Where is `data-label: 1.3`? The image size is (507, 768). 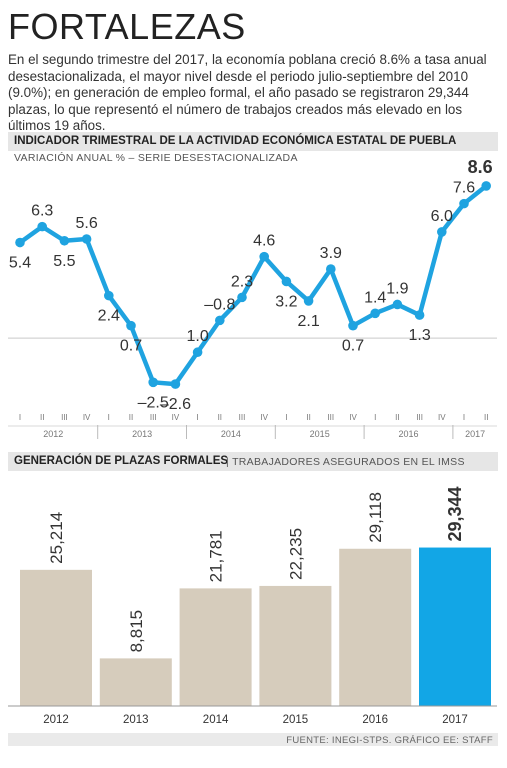
data-label: 1.3 is located at coordinates (419, 335).